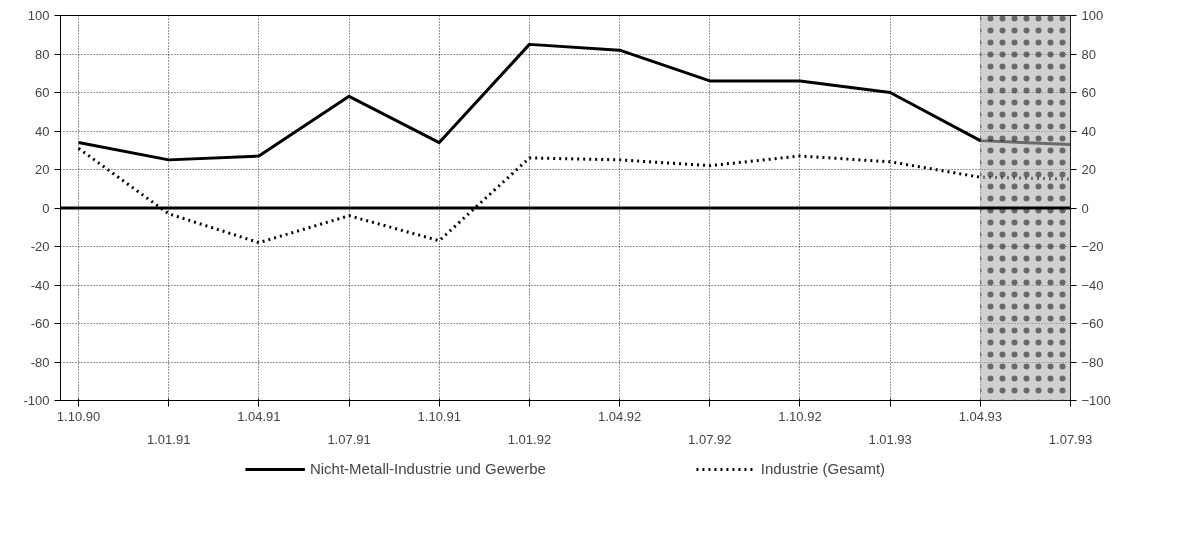  What do you see at coordinates (1088, 131) in the screenshot?
I see `y2-tick-label: 40` at bounding box center [1088, 131].